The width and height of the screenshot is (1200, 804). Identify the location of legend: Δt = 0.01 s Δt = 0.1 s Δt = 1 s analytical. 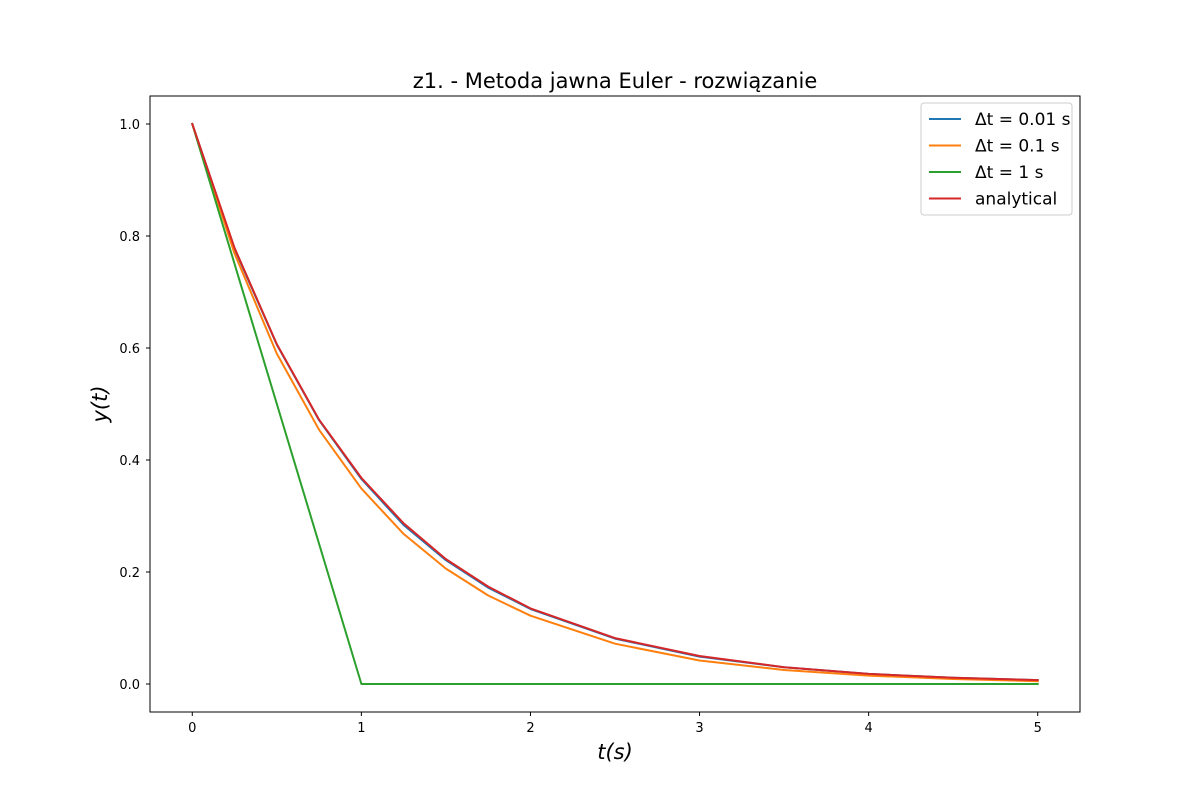
(996, 159).